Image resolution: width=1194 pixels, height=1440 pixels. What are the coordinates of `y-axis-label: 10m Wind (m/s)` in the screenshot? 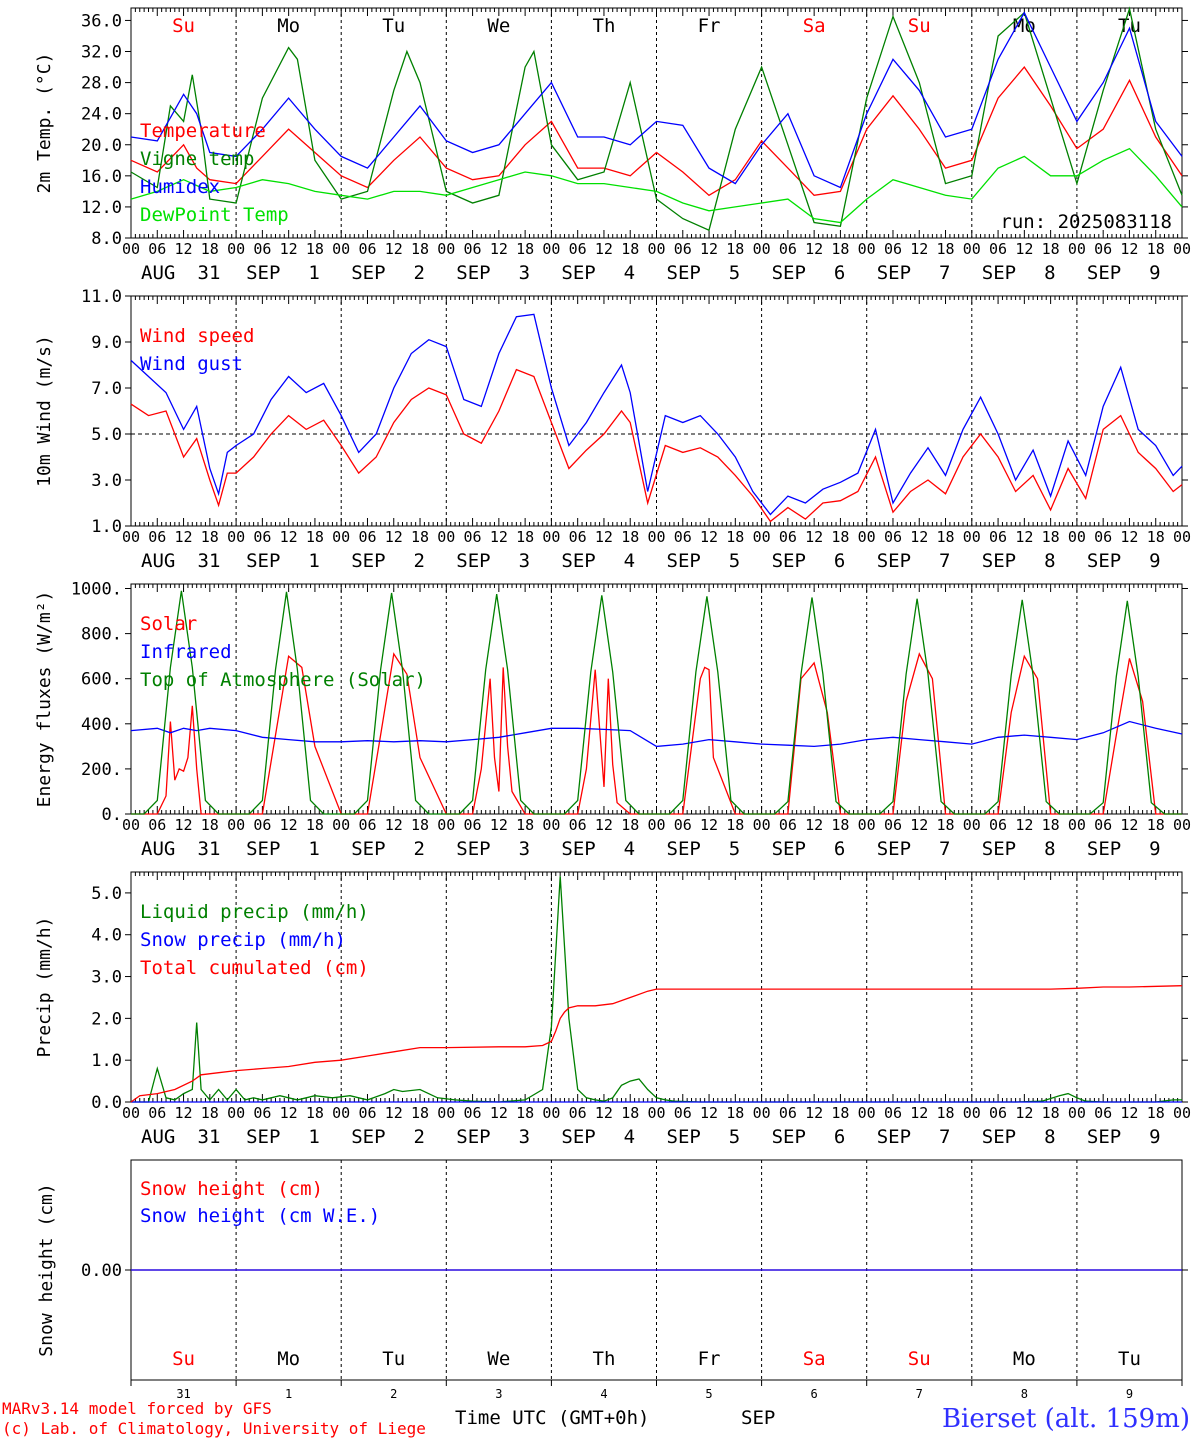 It's located at (44, 411).